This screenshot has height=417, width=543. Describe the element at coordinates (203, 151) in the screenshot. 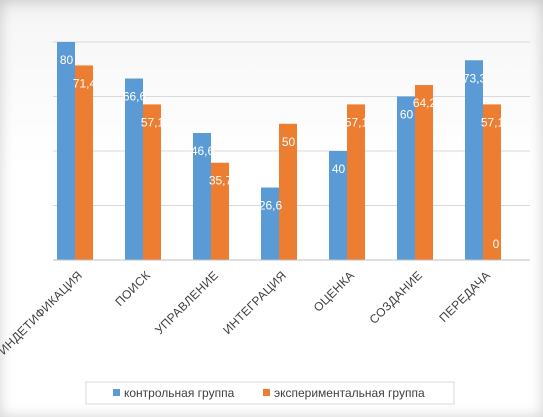

I see `data-label: 46,6` at that location.